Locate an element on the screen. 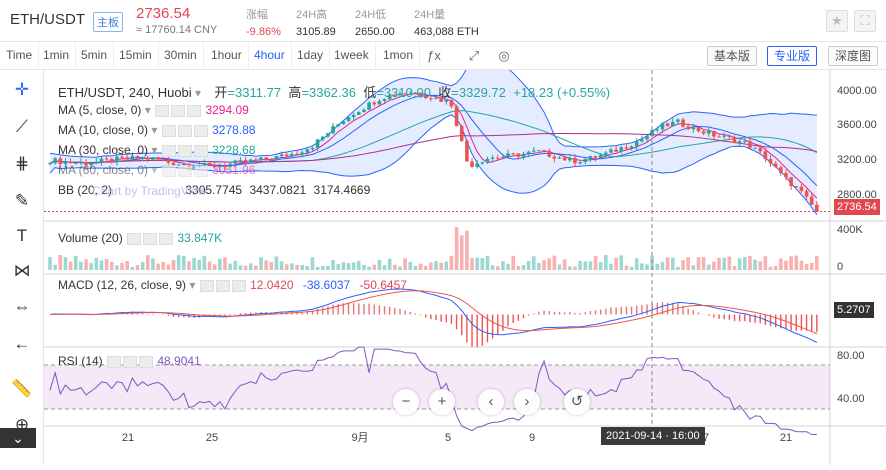  bb-legend: BB (20, 2) 3305.7745 3437.0821 3174.4669 is located at coordinates (214, 190).